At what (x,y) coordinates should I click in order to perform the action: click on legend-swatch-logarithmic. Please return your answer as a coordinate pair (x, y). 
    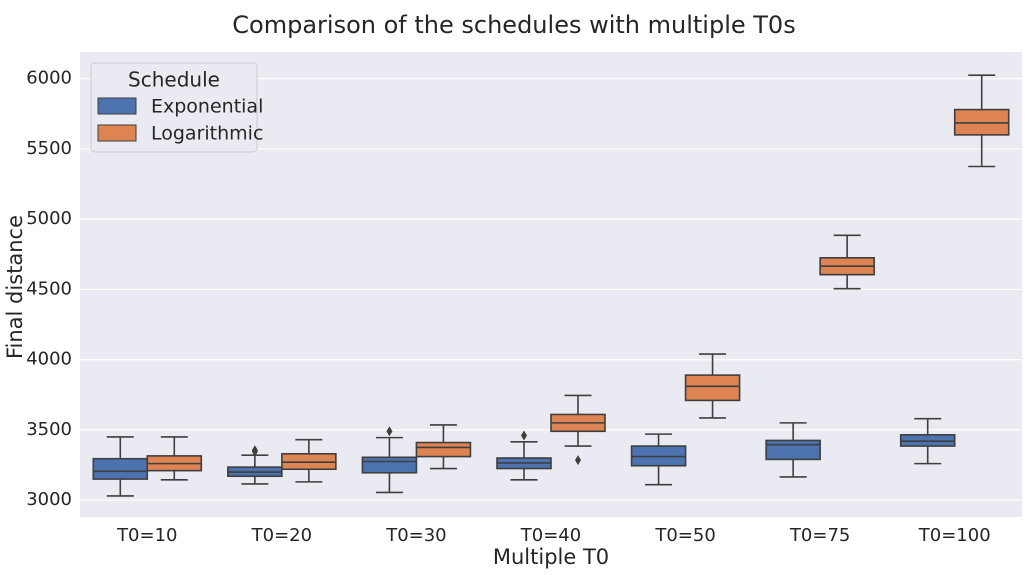
    Looking at the image, I should click on (117, 133).